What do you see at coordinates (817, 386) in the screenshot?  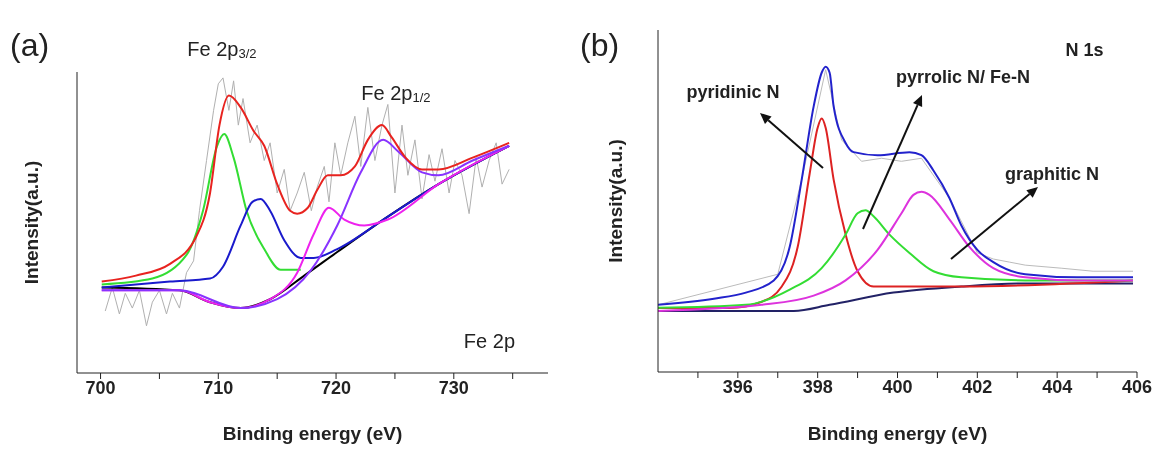 I see `x-tick-label: 398` at bounding box center [817, 386].